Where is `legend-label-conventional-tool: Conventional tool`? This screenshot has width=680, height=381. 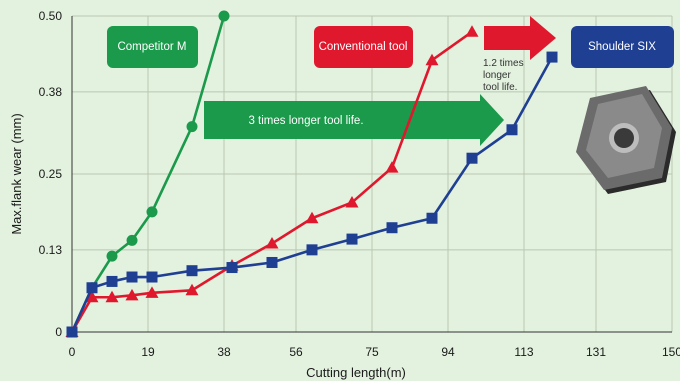
legend-label-conventional-tool: Conventional tool is located at coordinates (363, 47).